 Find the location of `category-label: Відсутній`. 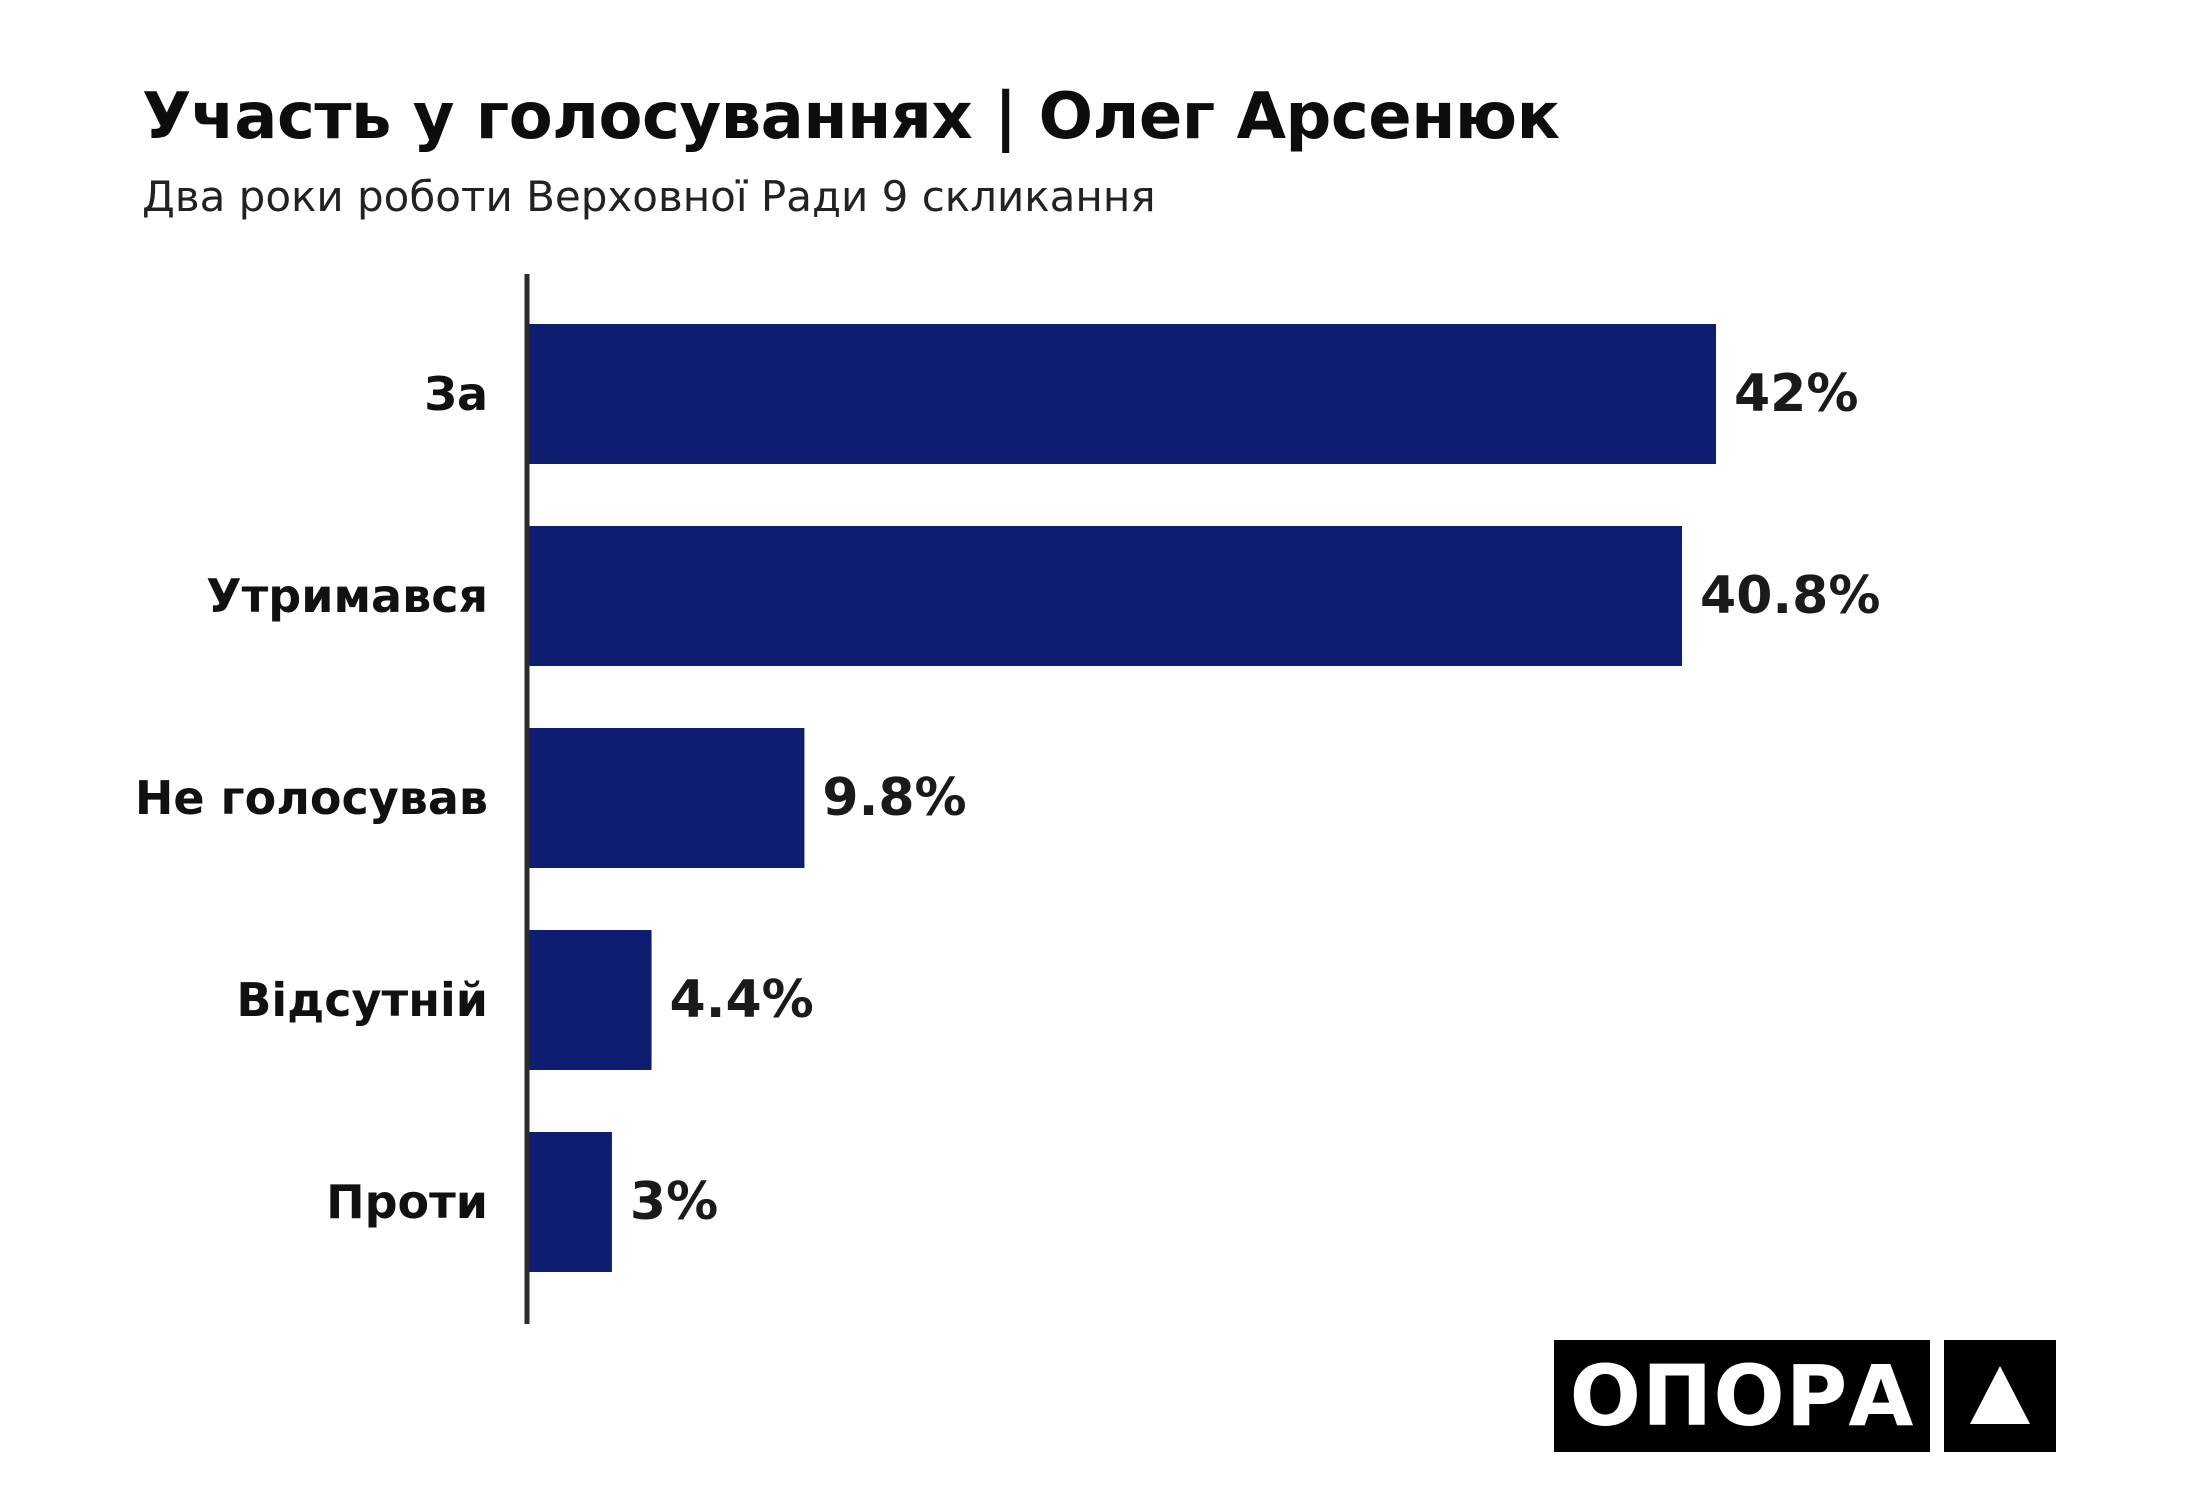

category-label: Відсутній is located at coordinates (362, 1000).